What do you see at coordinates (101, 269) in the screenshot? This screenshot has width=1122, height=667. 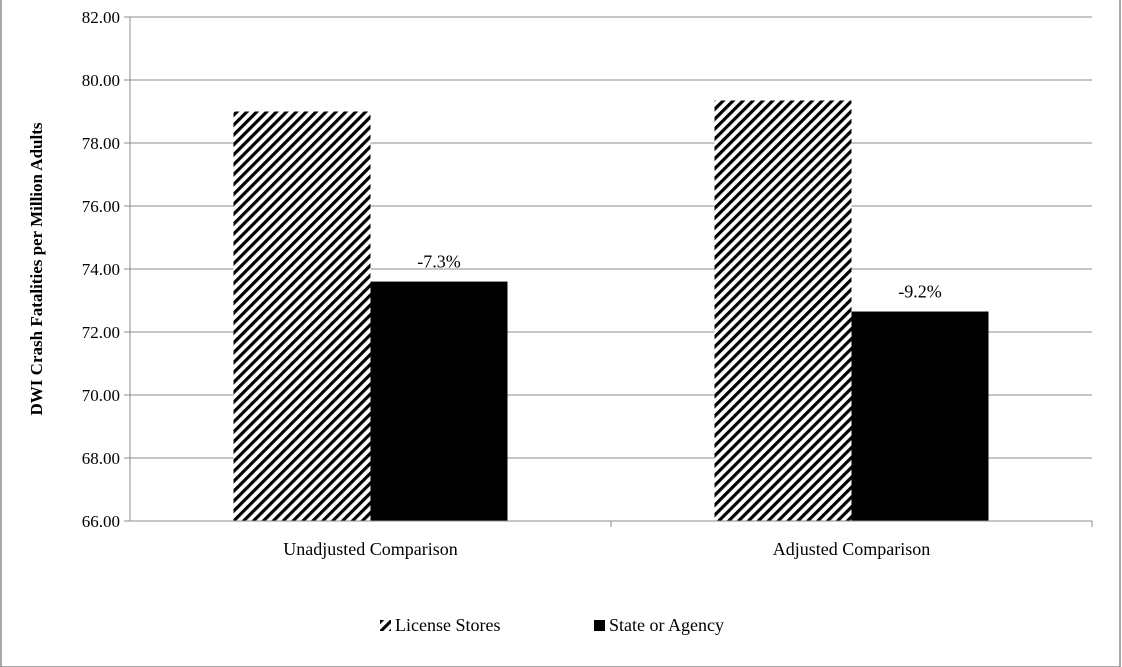 I see `y-tick-label: 74.00` at bounding box center [101, 269].